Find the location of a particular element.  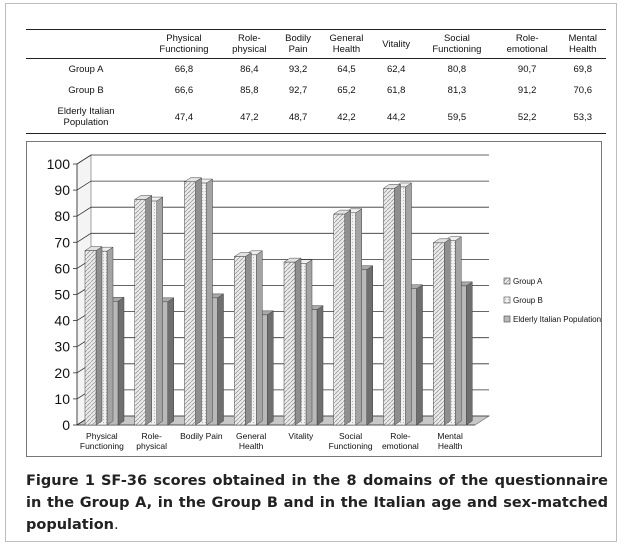

x-tick-label: Mental Health is located at coordinates (450, 441).